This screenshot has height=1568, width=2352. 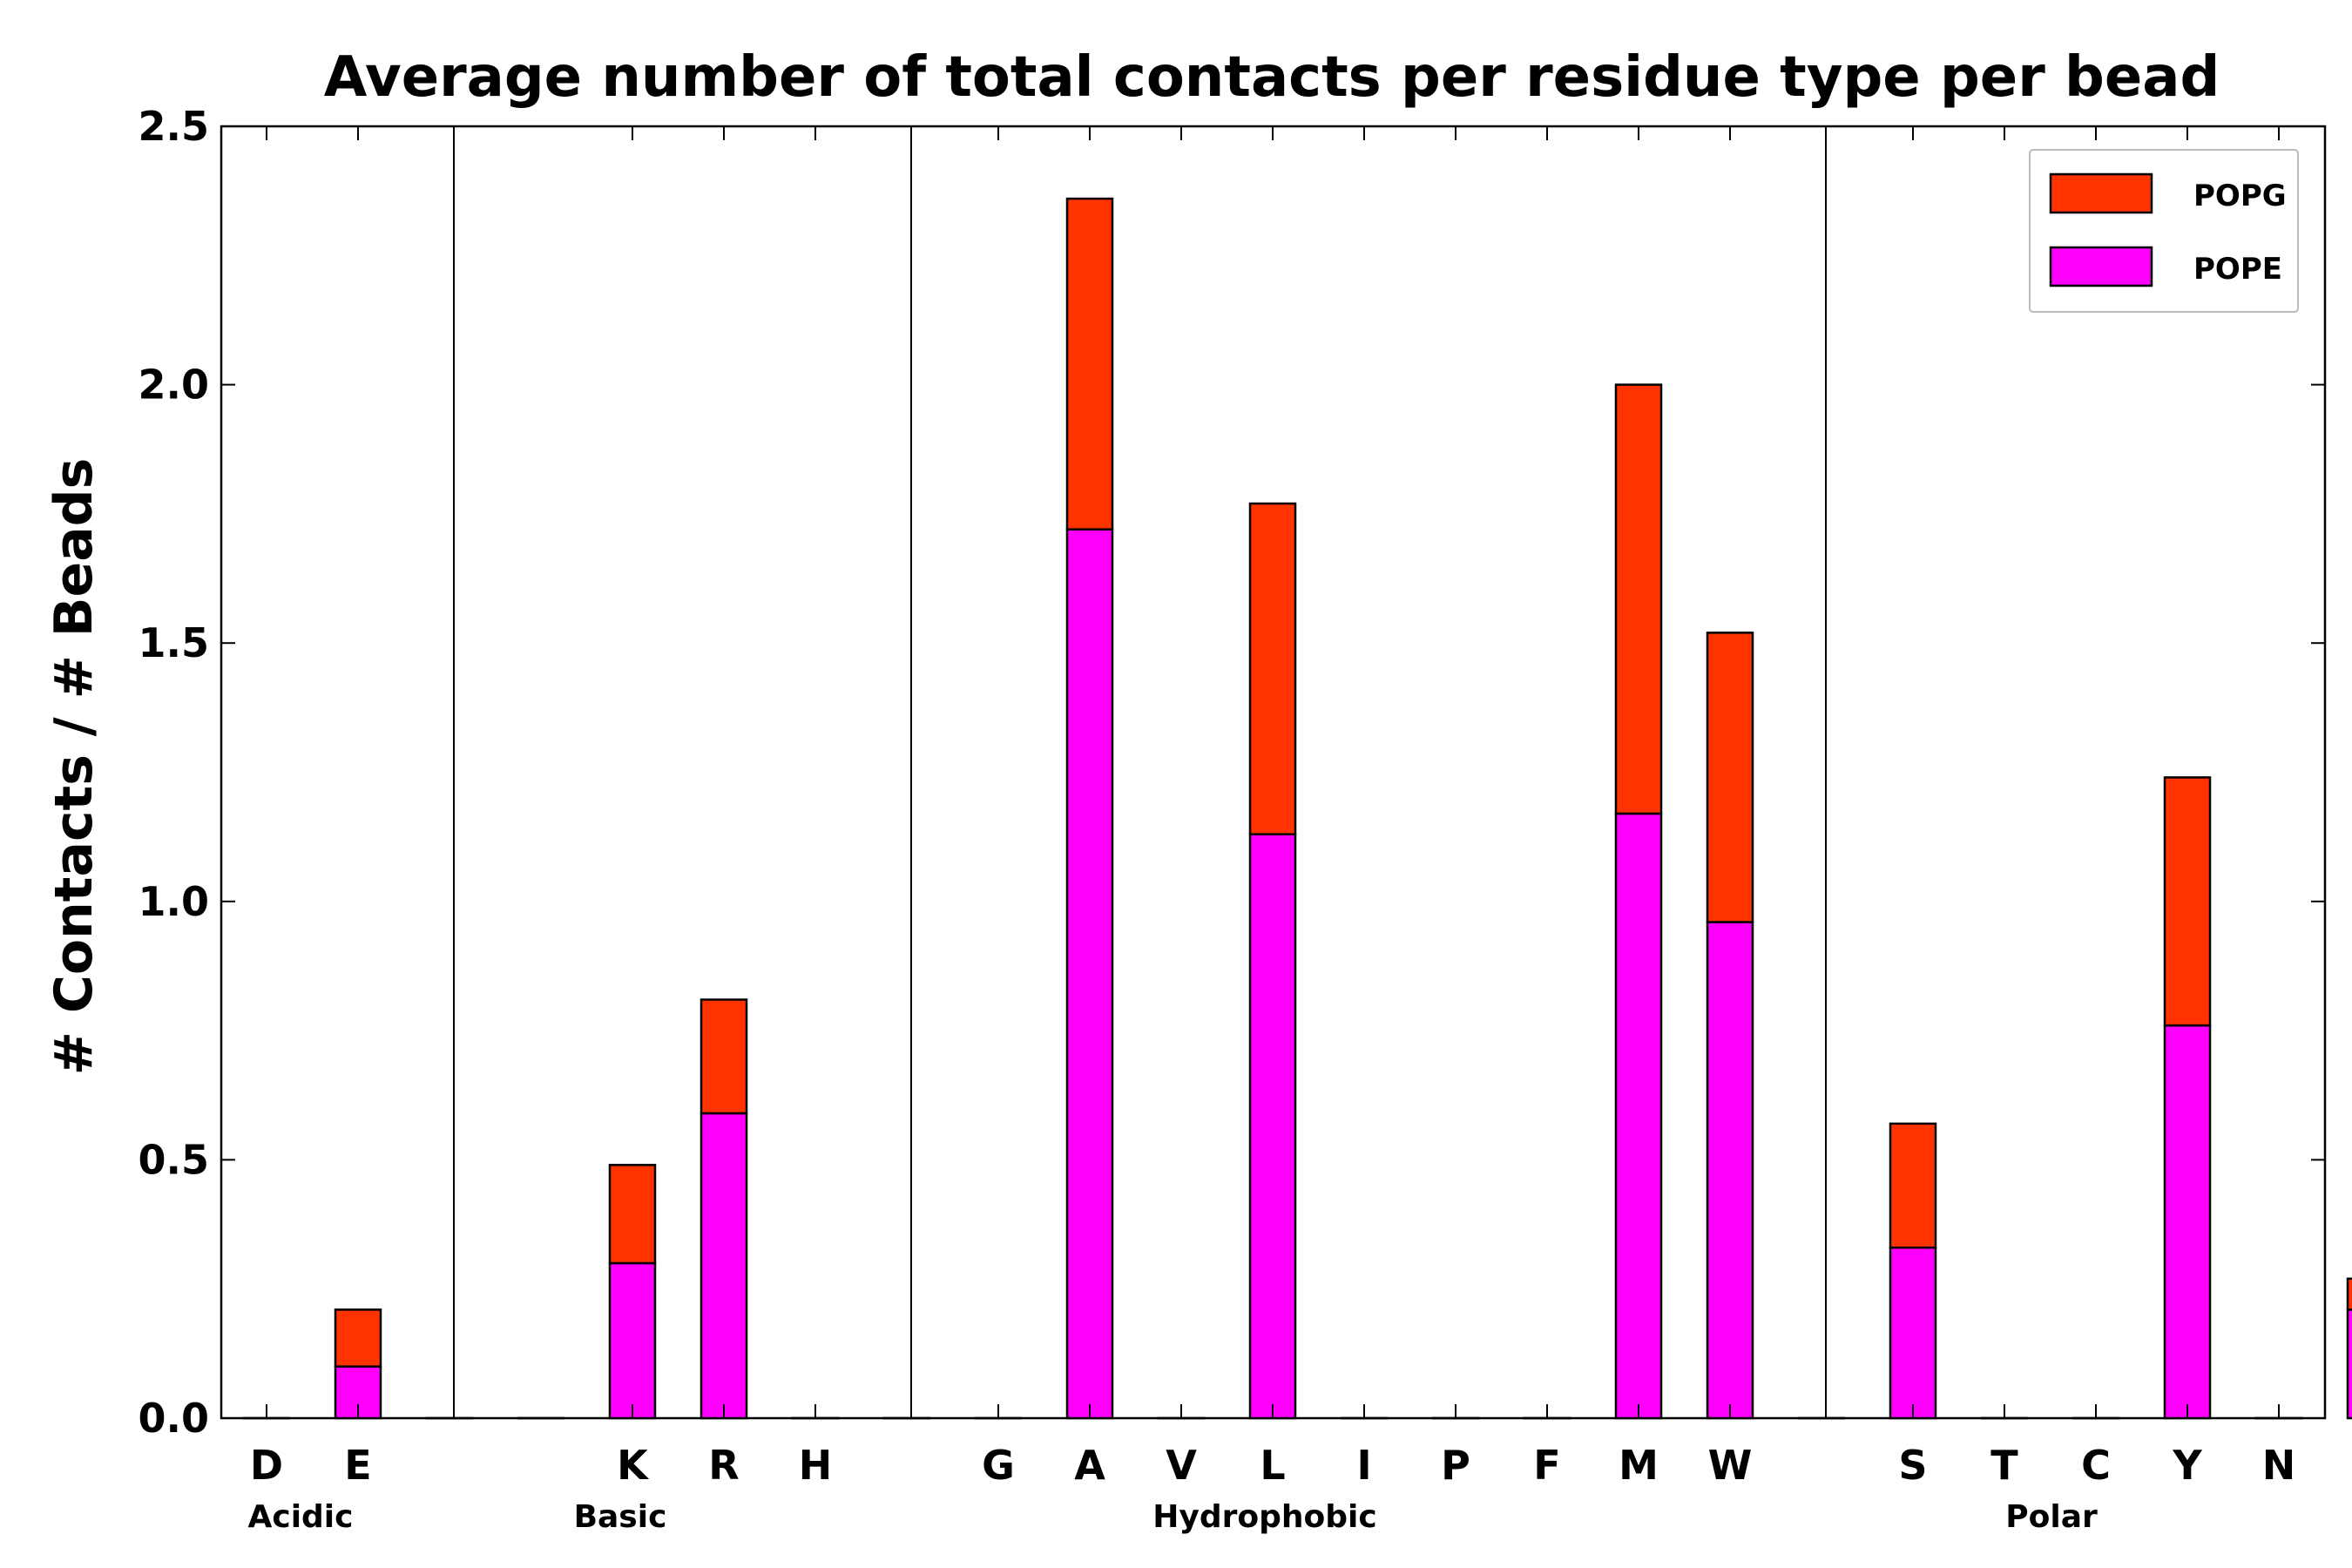 What do you see at coordinates (266, 1466) in the screenshot?
I see `x-tick-label: D` at bounding box center [266, 1466].